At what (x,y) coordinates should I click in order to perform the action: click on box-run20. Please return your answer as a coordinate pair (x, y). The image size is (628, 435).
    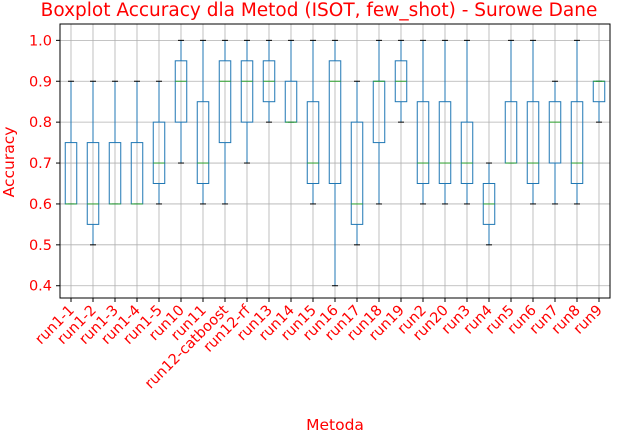
    Looking at the image, I should click on (445, 122).